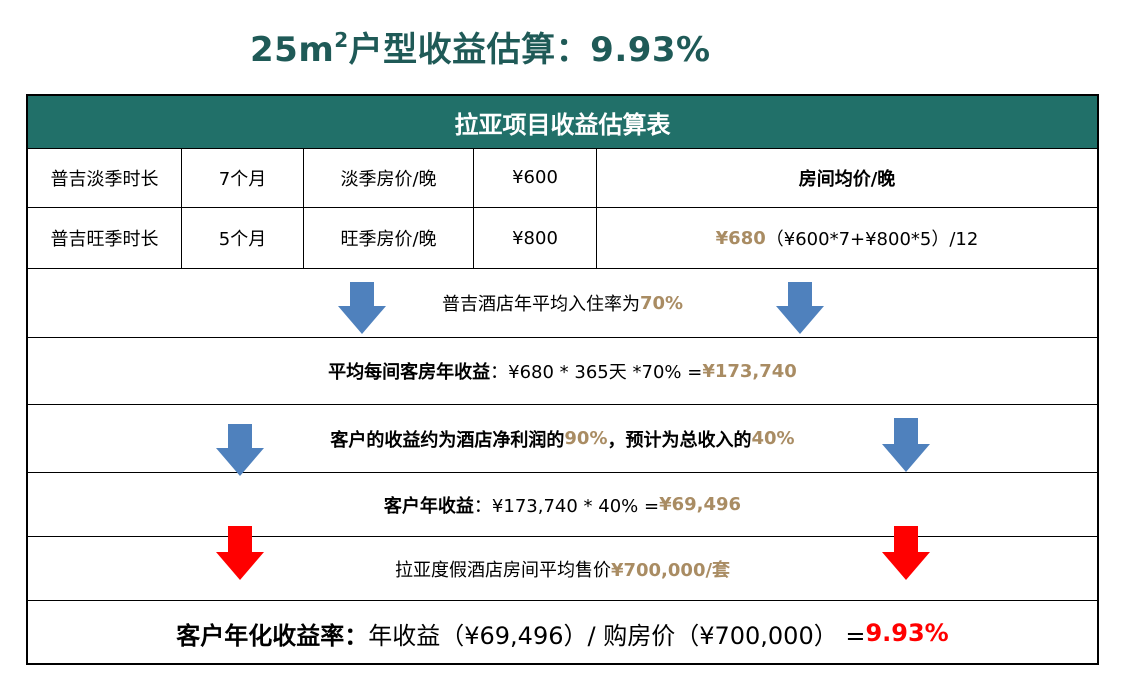 The height and width of the screenshot is (678, 1127). I want to click on client-annual-income: 客户年收益 ：¥173,740 * 40% = ¥69,496, so click(562, 505).